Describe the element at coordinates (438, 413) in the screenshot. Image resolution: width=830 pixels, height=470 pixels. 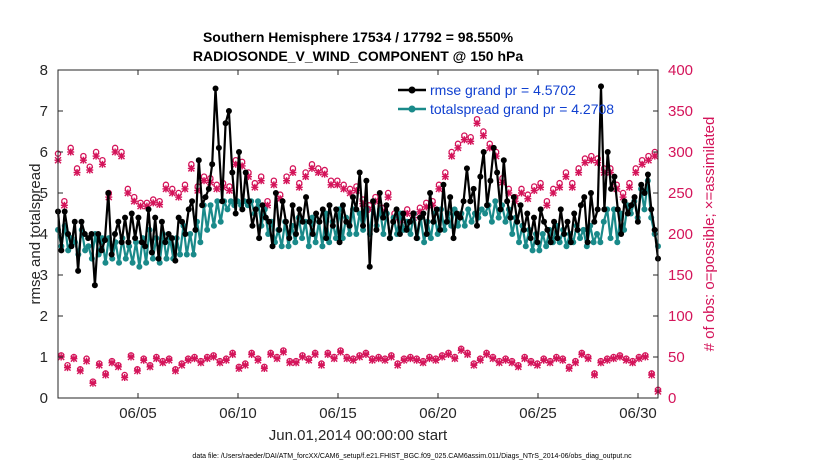
I see `x-tick-label: 06/20` at that location.